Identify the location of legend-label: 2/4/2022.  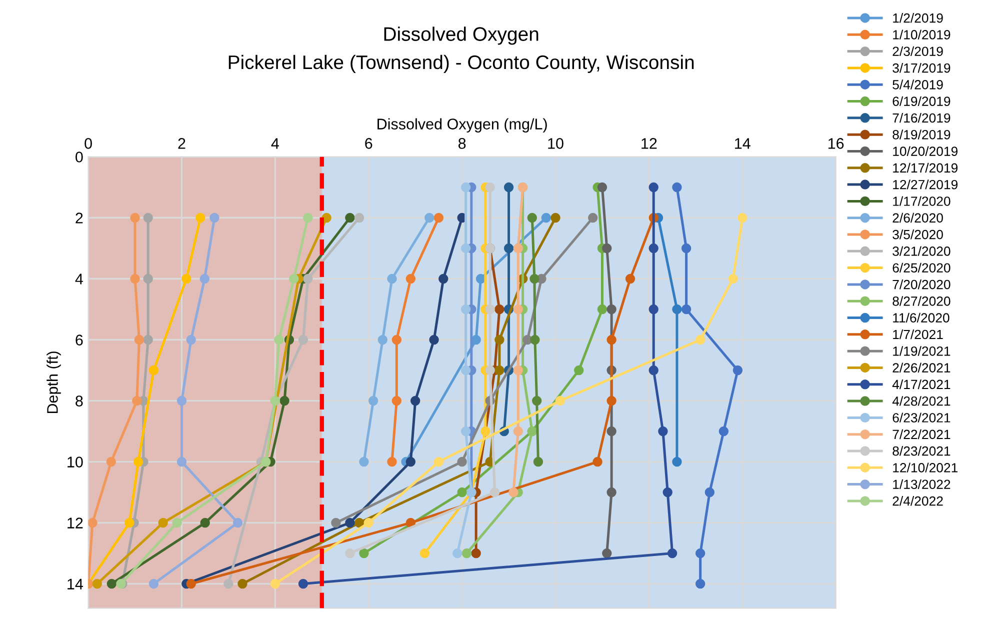
(917, 501).